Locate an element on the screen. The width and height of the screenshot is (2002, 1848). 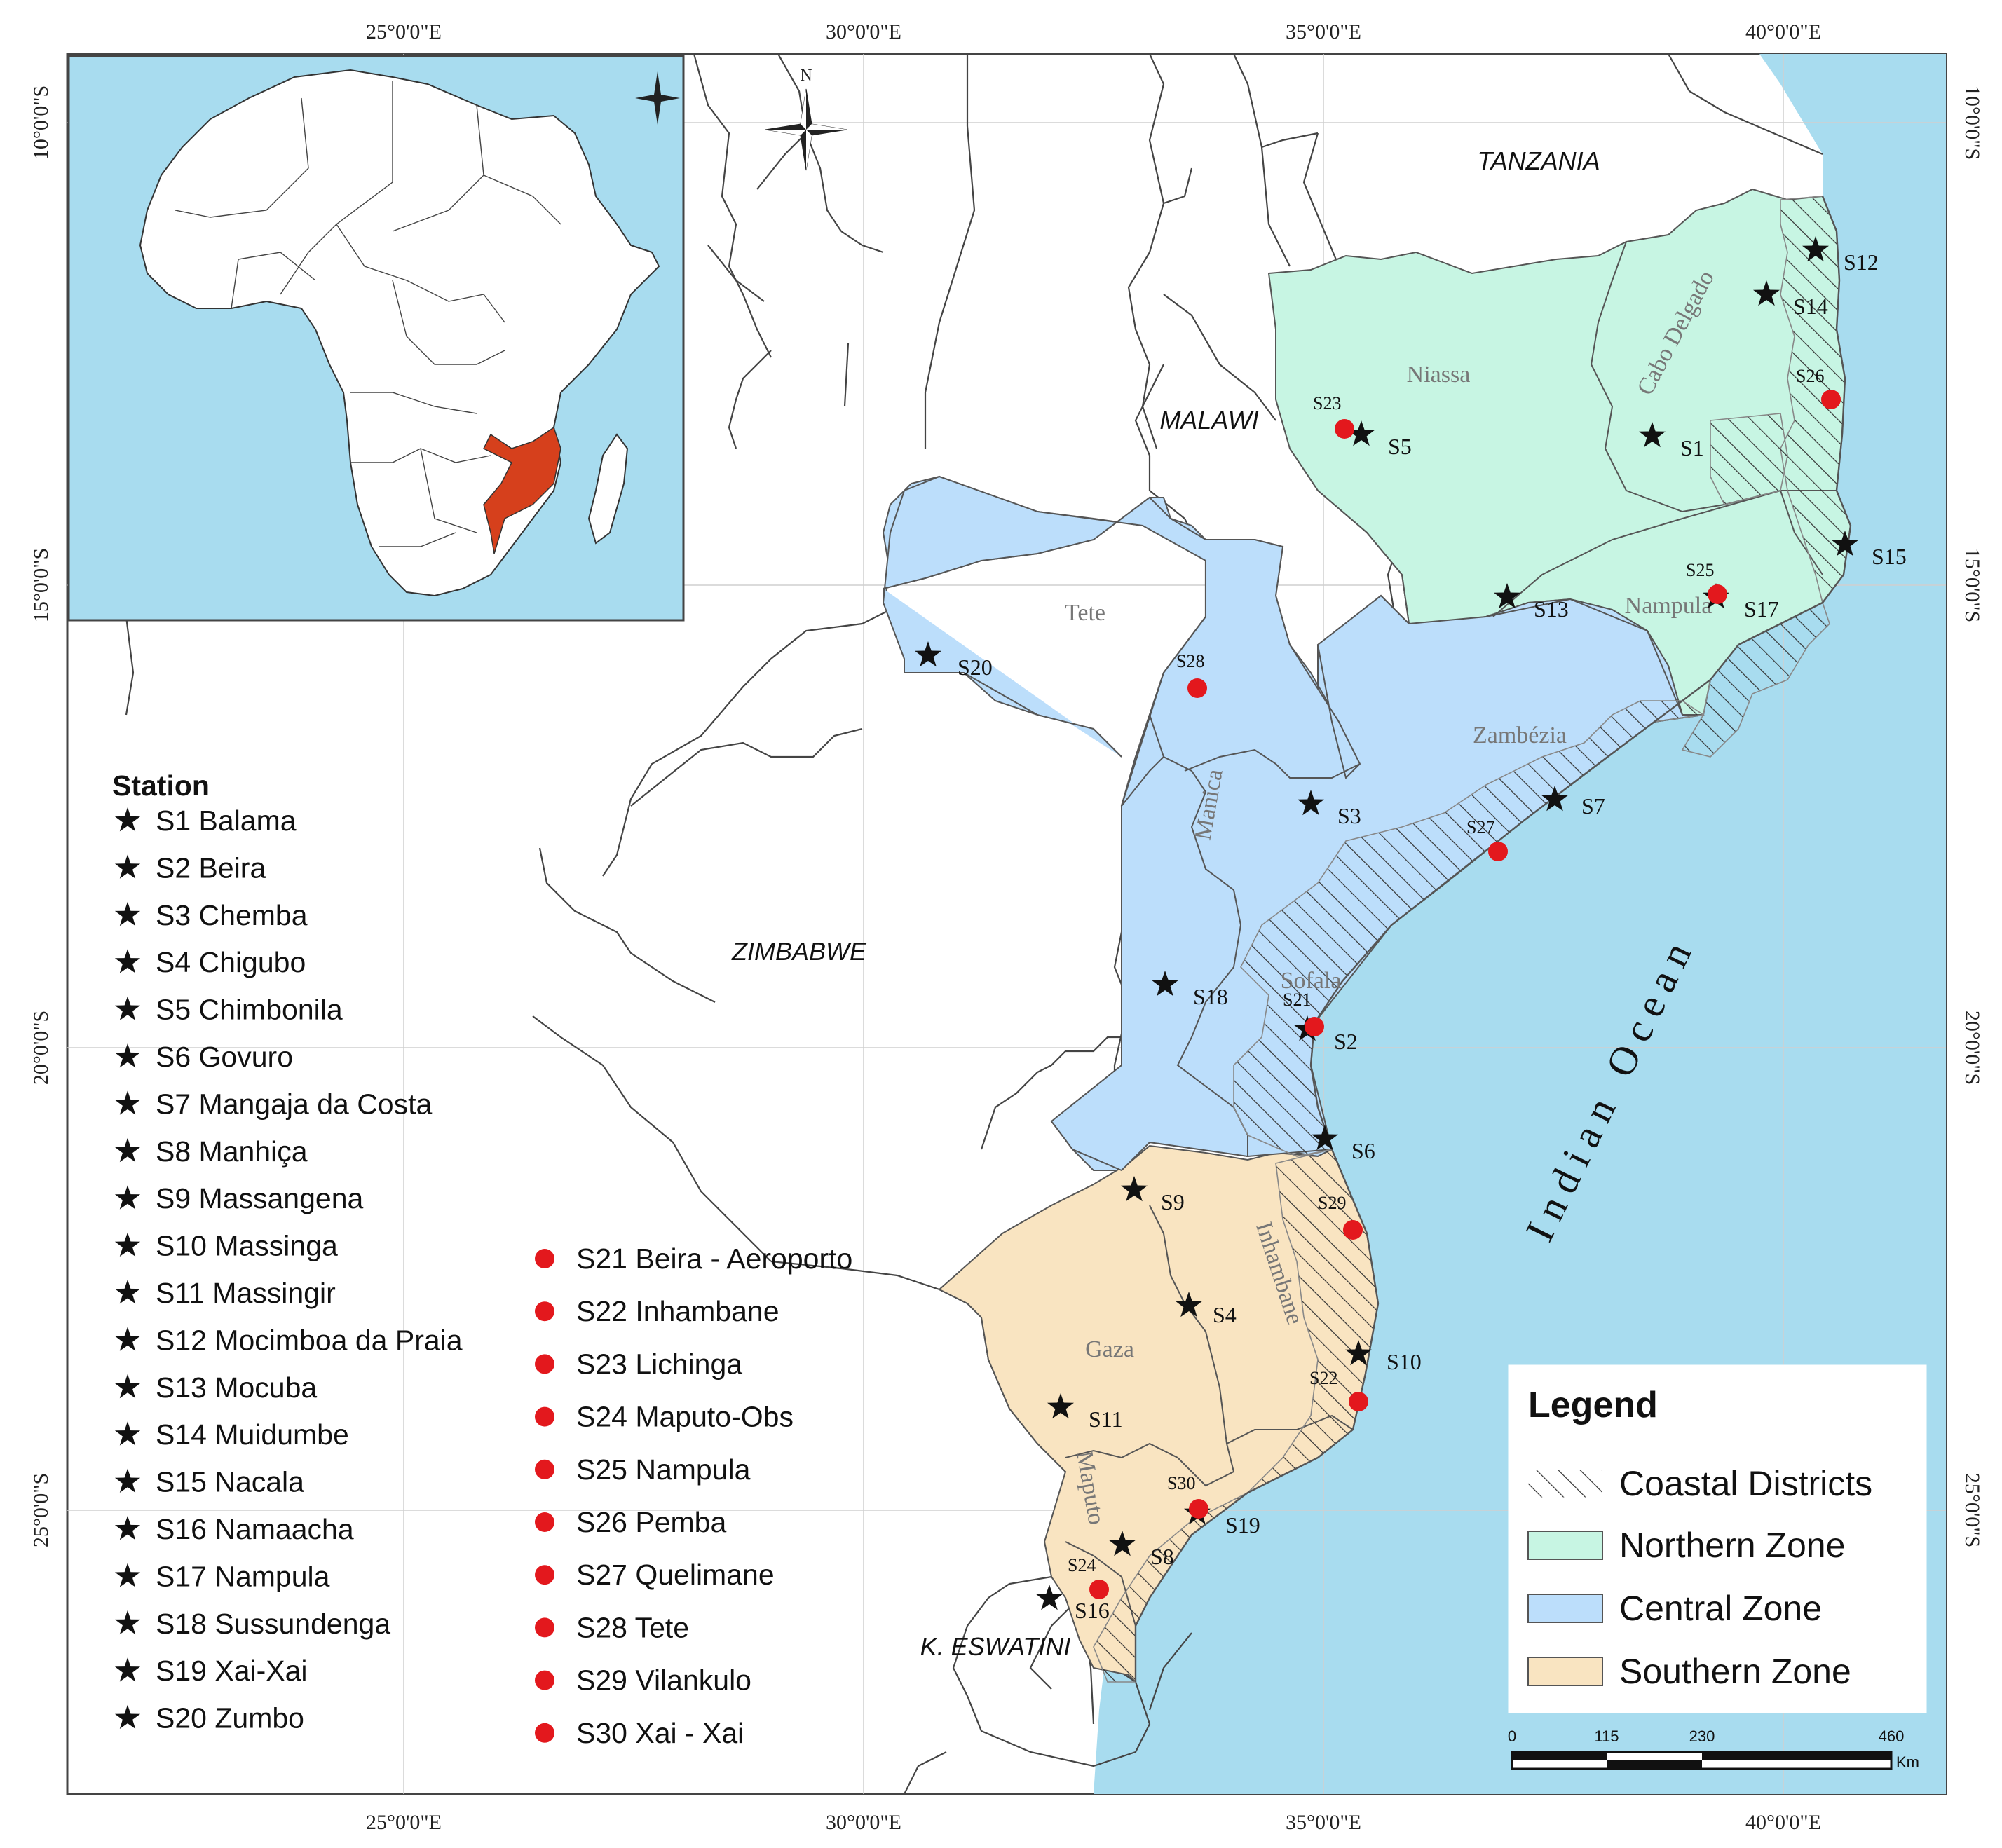
station-label-s19: S19 is located at coordinates (1242, 1525).